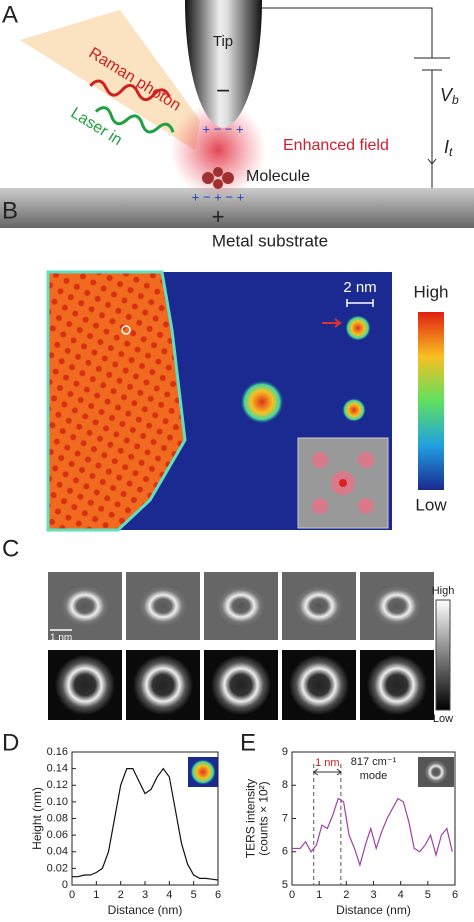 Image resolution: width=474 pixels, height=922 pixels. I want to click on panel-label: A, so click(10, 14).